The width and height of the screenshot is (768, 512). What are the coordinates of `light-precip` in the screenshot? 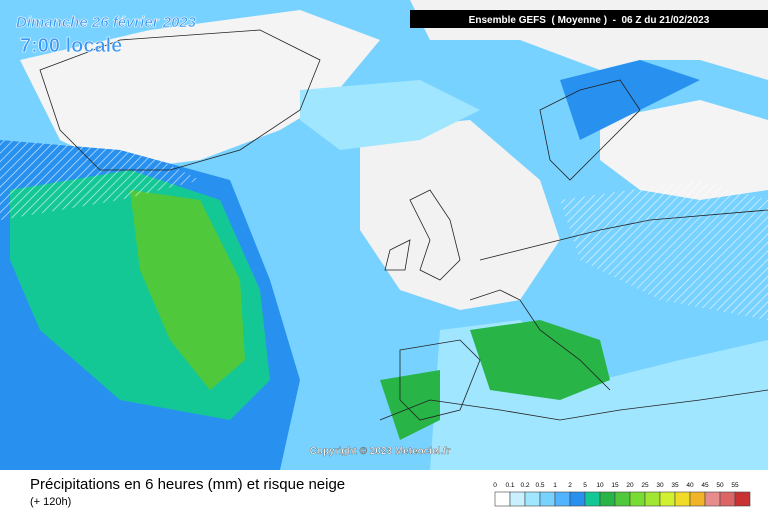 It's located at (390, 115).